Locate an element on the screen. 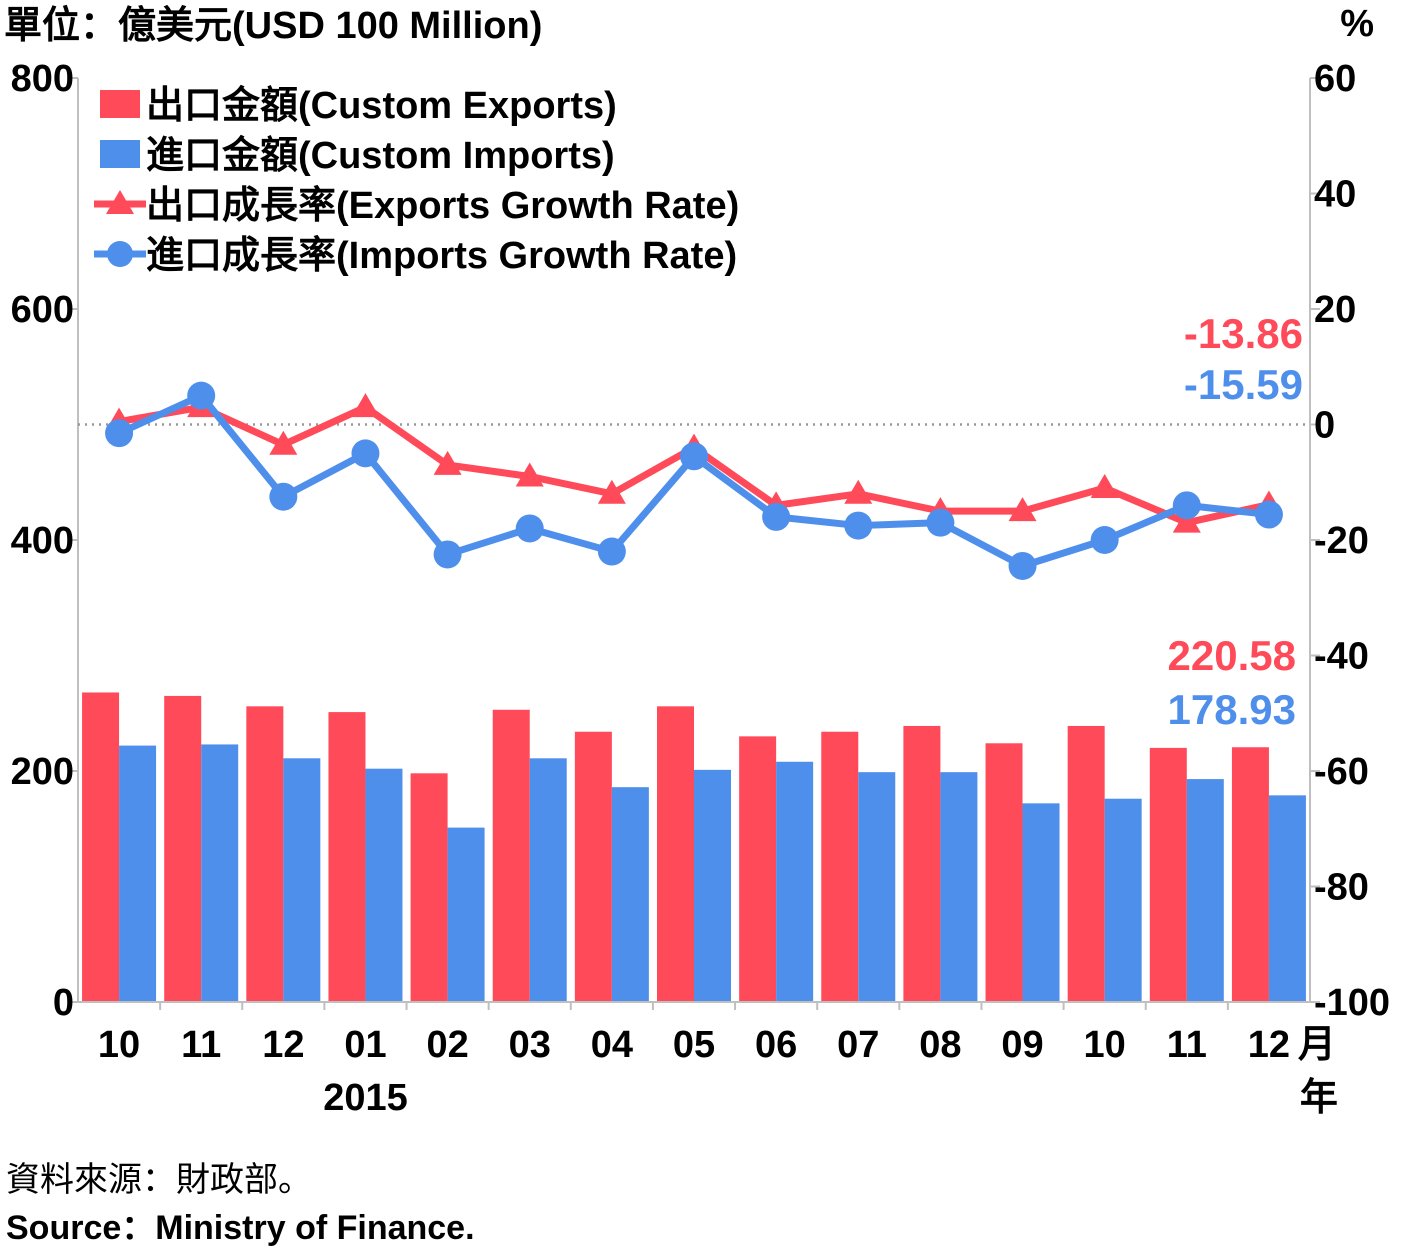  left-axis-label: 單位：億美元(USD 100 Million) is located at coordinates (273, 26).